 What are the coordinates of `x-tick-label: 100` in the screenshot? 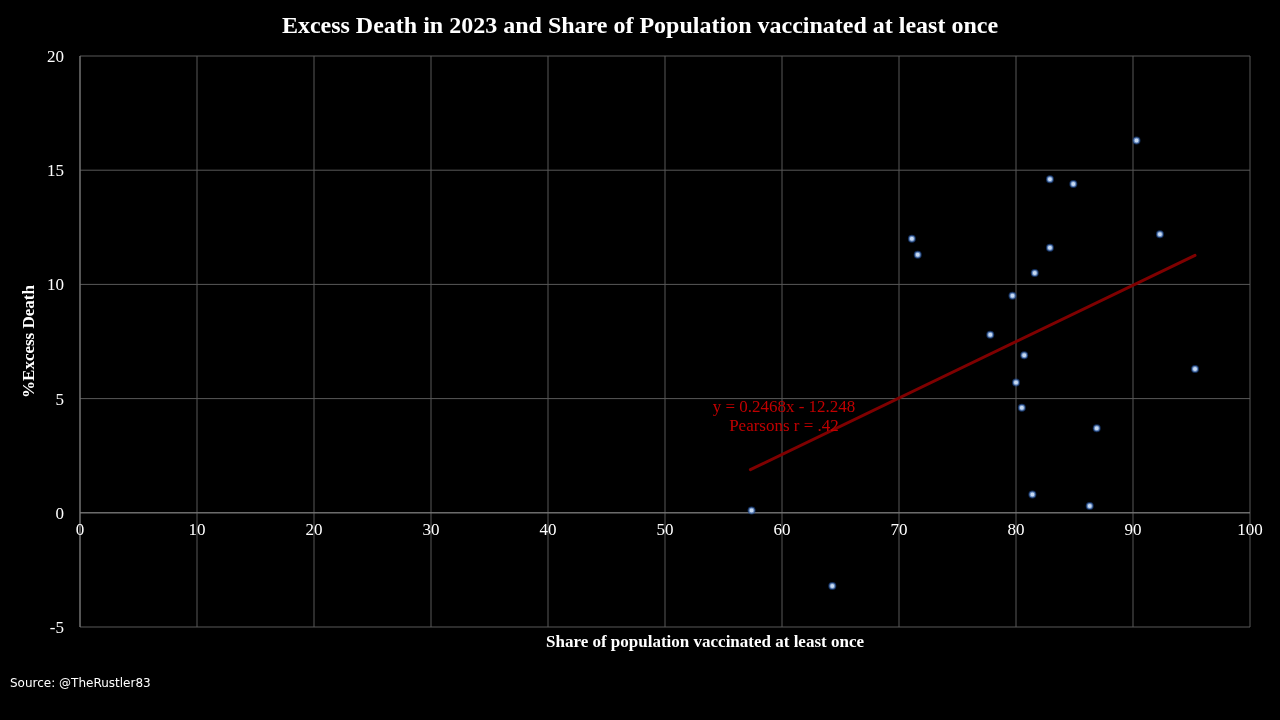 It's located at (1250, 529).